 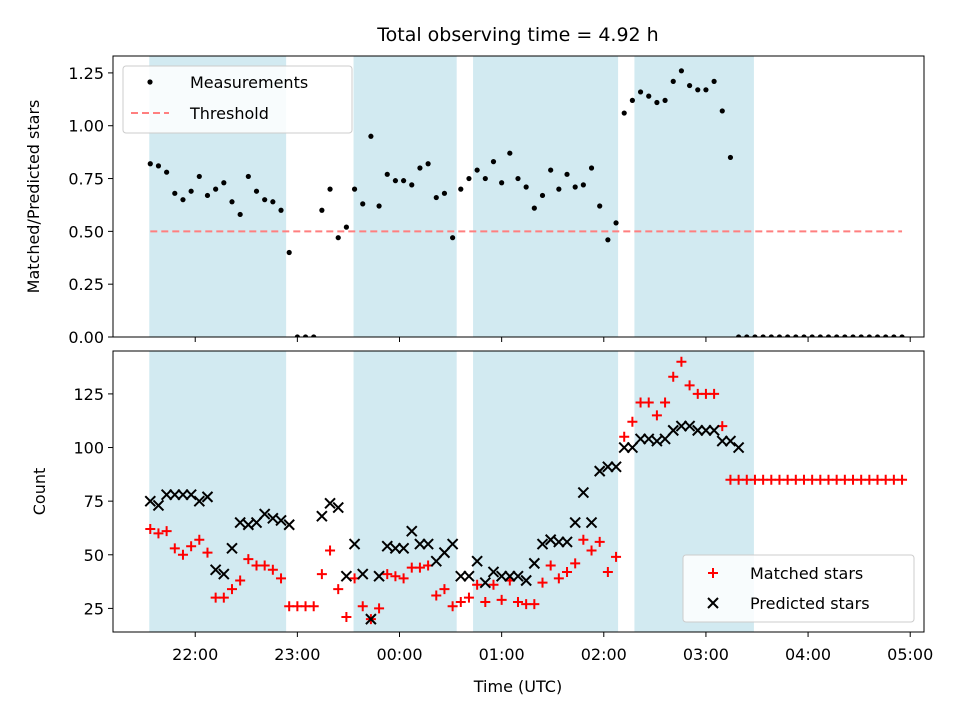 What do you see at coordinates (706, 654) in the screenshot?
I see `x-tick-label: 03:00` at bounding box center [706, 654].